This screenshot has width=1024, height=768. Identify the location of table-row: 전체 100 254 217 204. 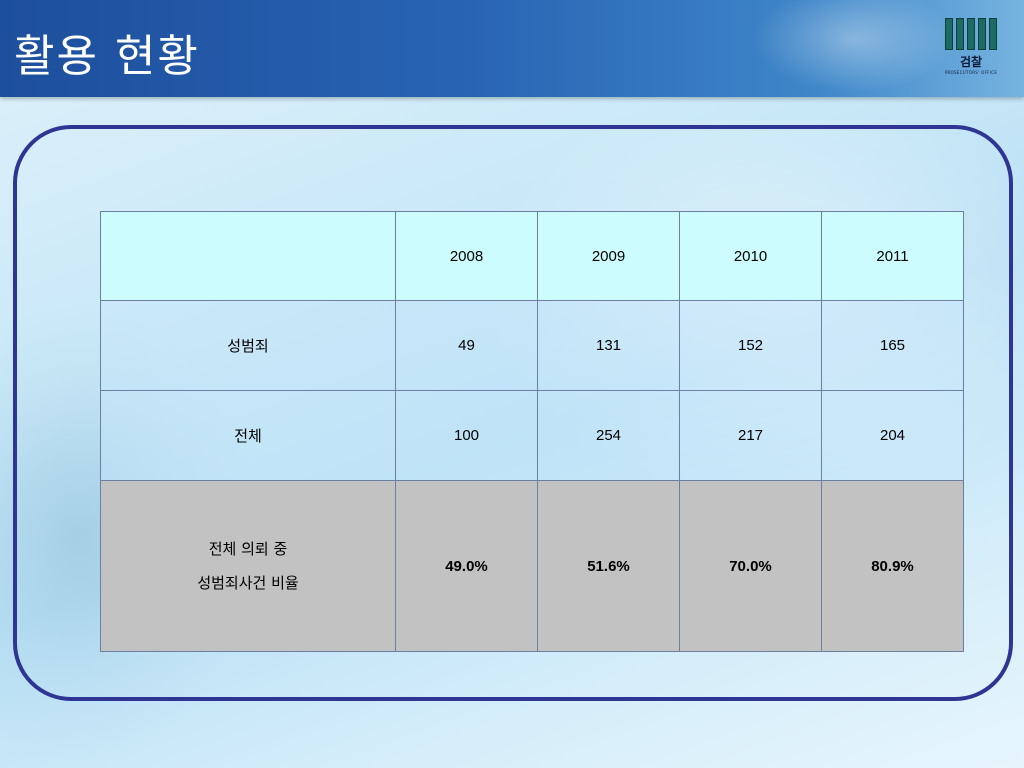
(532, 435).